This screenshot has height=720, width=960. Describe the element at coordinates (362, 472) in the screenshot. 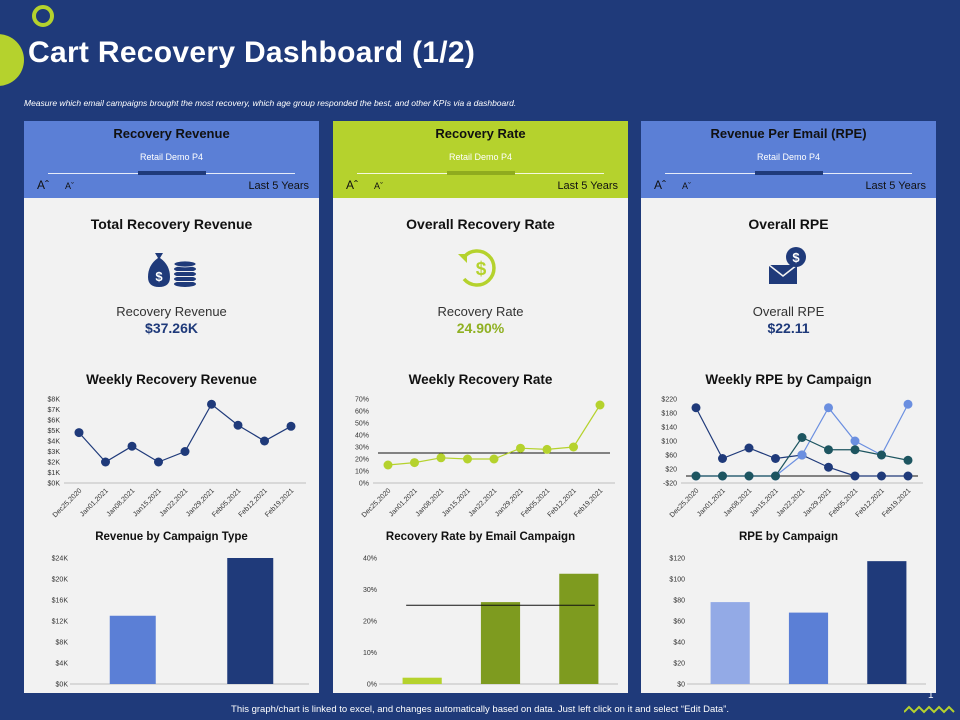

I see `y-tick-label: 10%` at that location.